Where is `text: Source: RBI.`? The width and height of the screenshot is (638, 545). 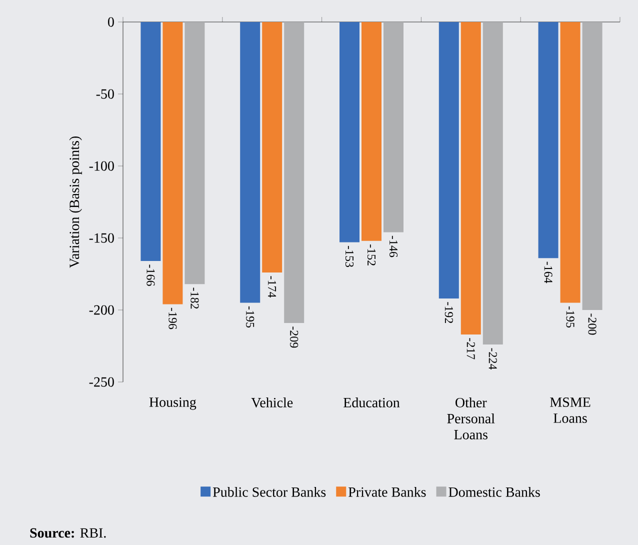
text: Source: RBI. is located at coordinates (68, 533).